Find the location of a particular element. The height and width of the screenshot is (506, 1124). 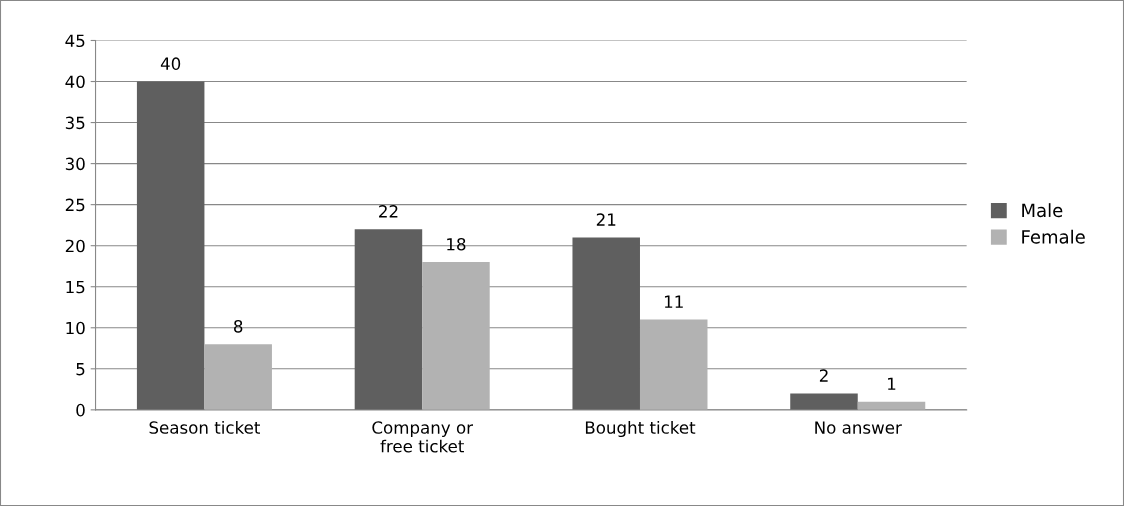

data-label: 1 is located at coordinates (892, 383).